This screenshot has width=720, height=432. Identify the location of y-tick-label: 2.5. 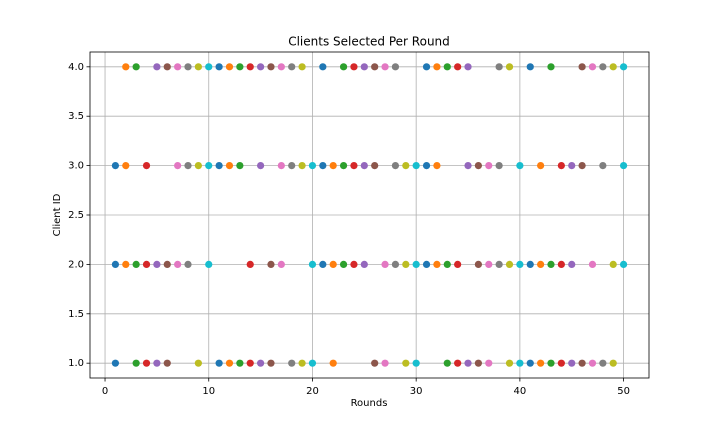
(76, 215).